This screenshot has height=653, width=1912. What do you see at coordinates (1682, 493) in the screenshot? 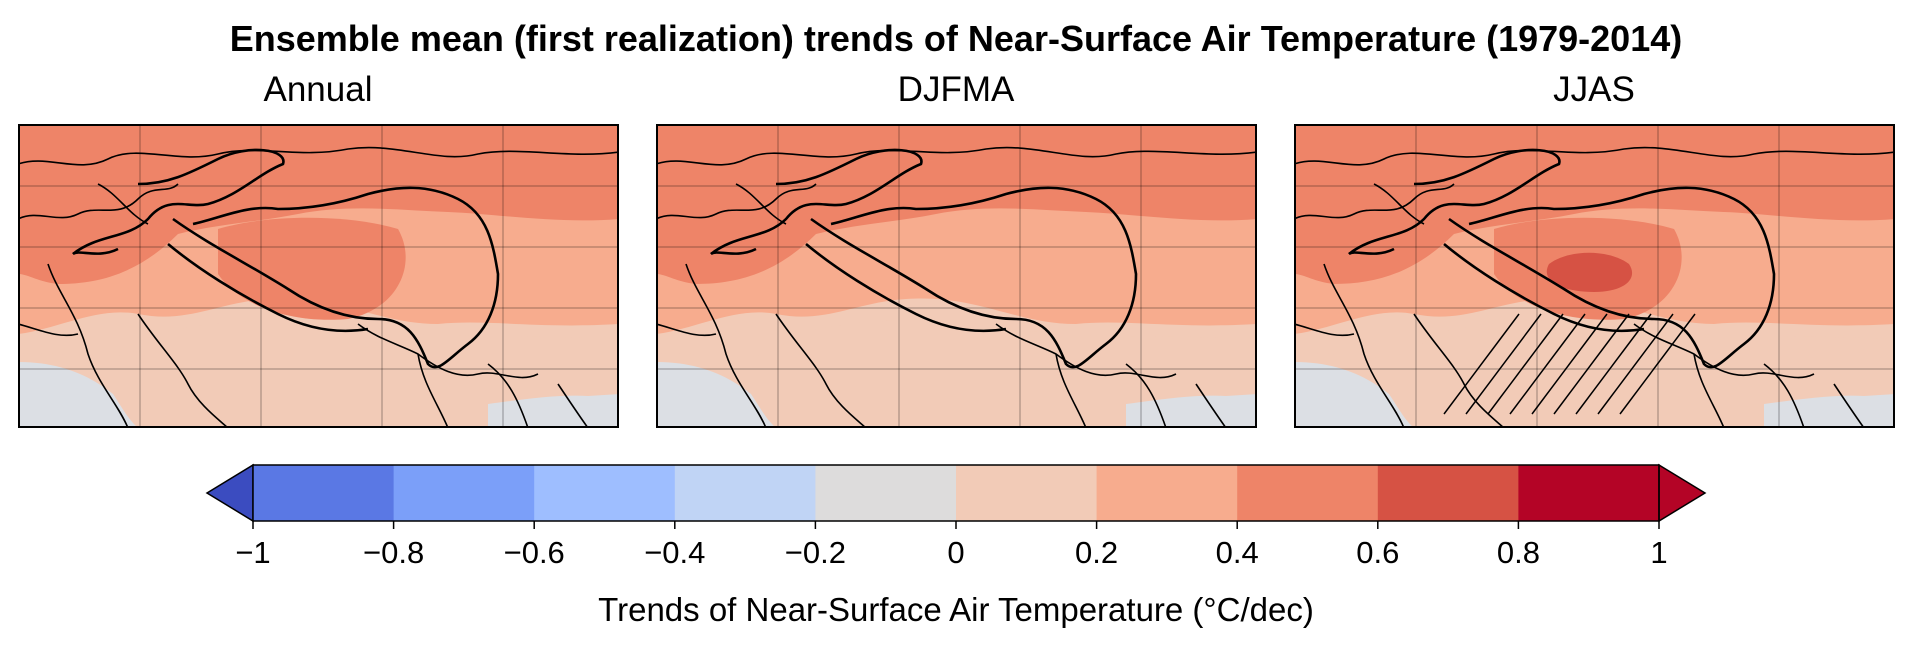
I see `colorbar-extend-high` at bounding box center [1682, 493].